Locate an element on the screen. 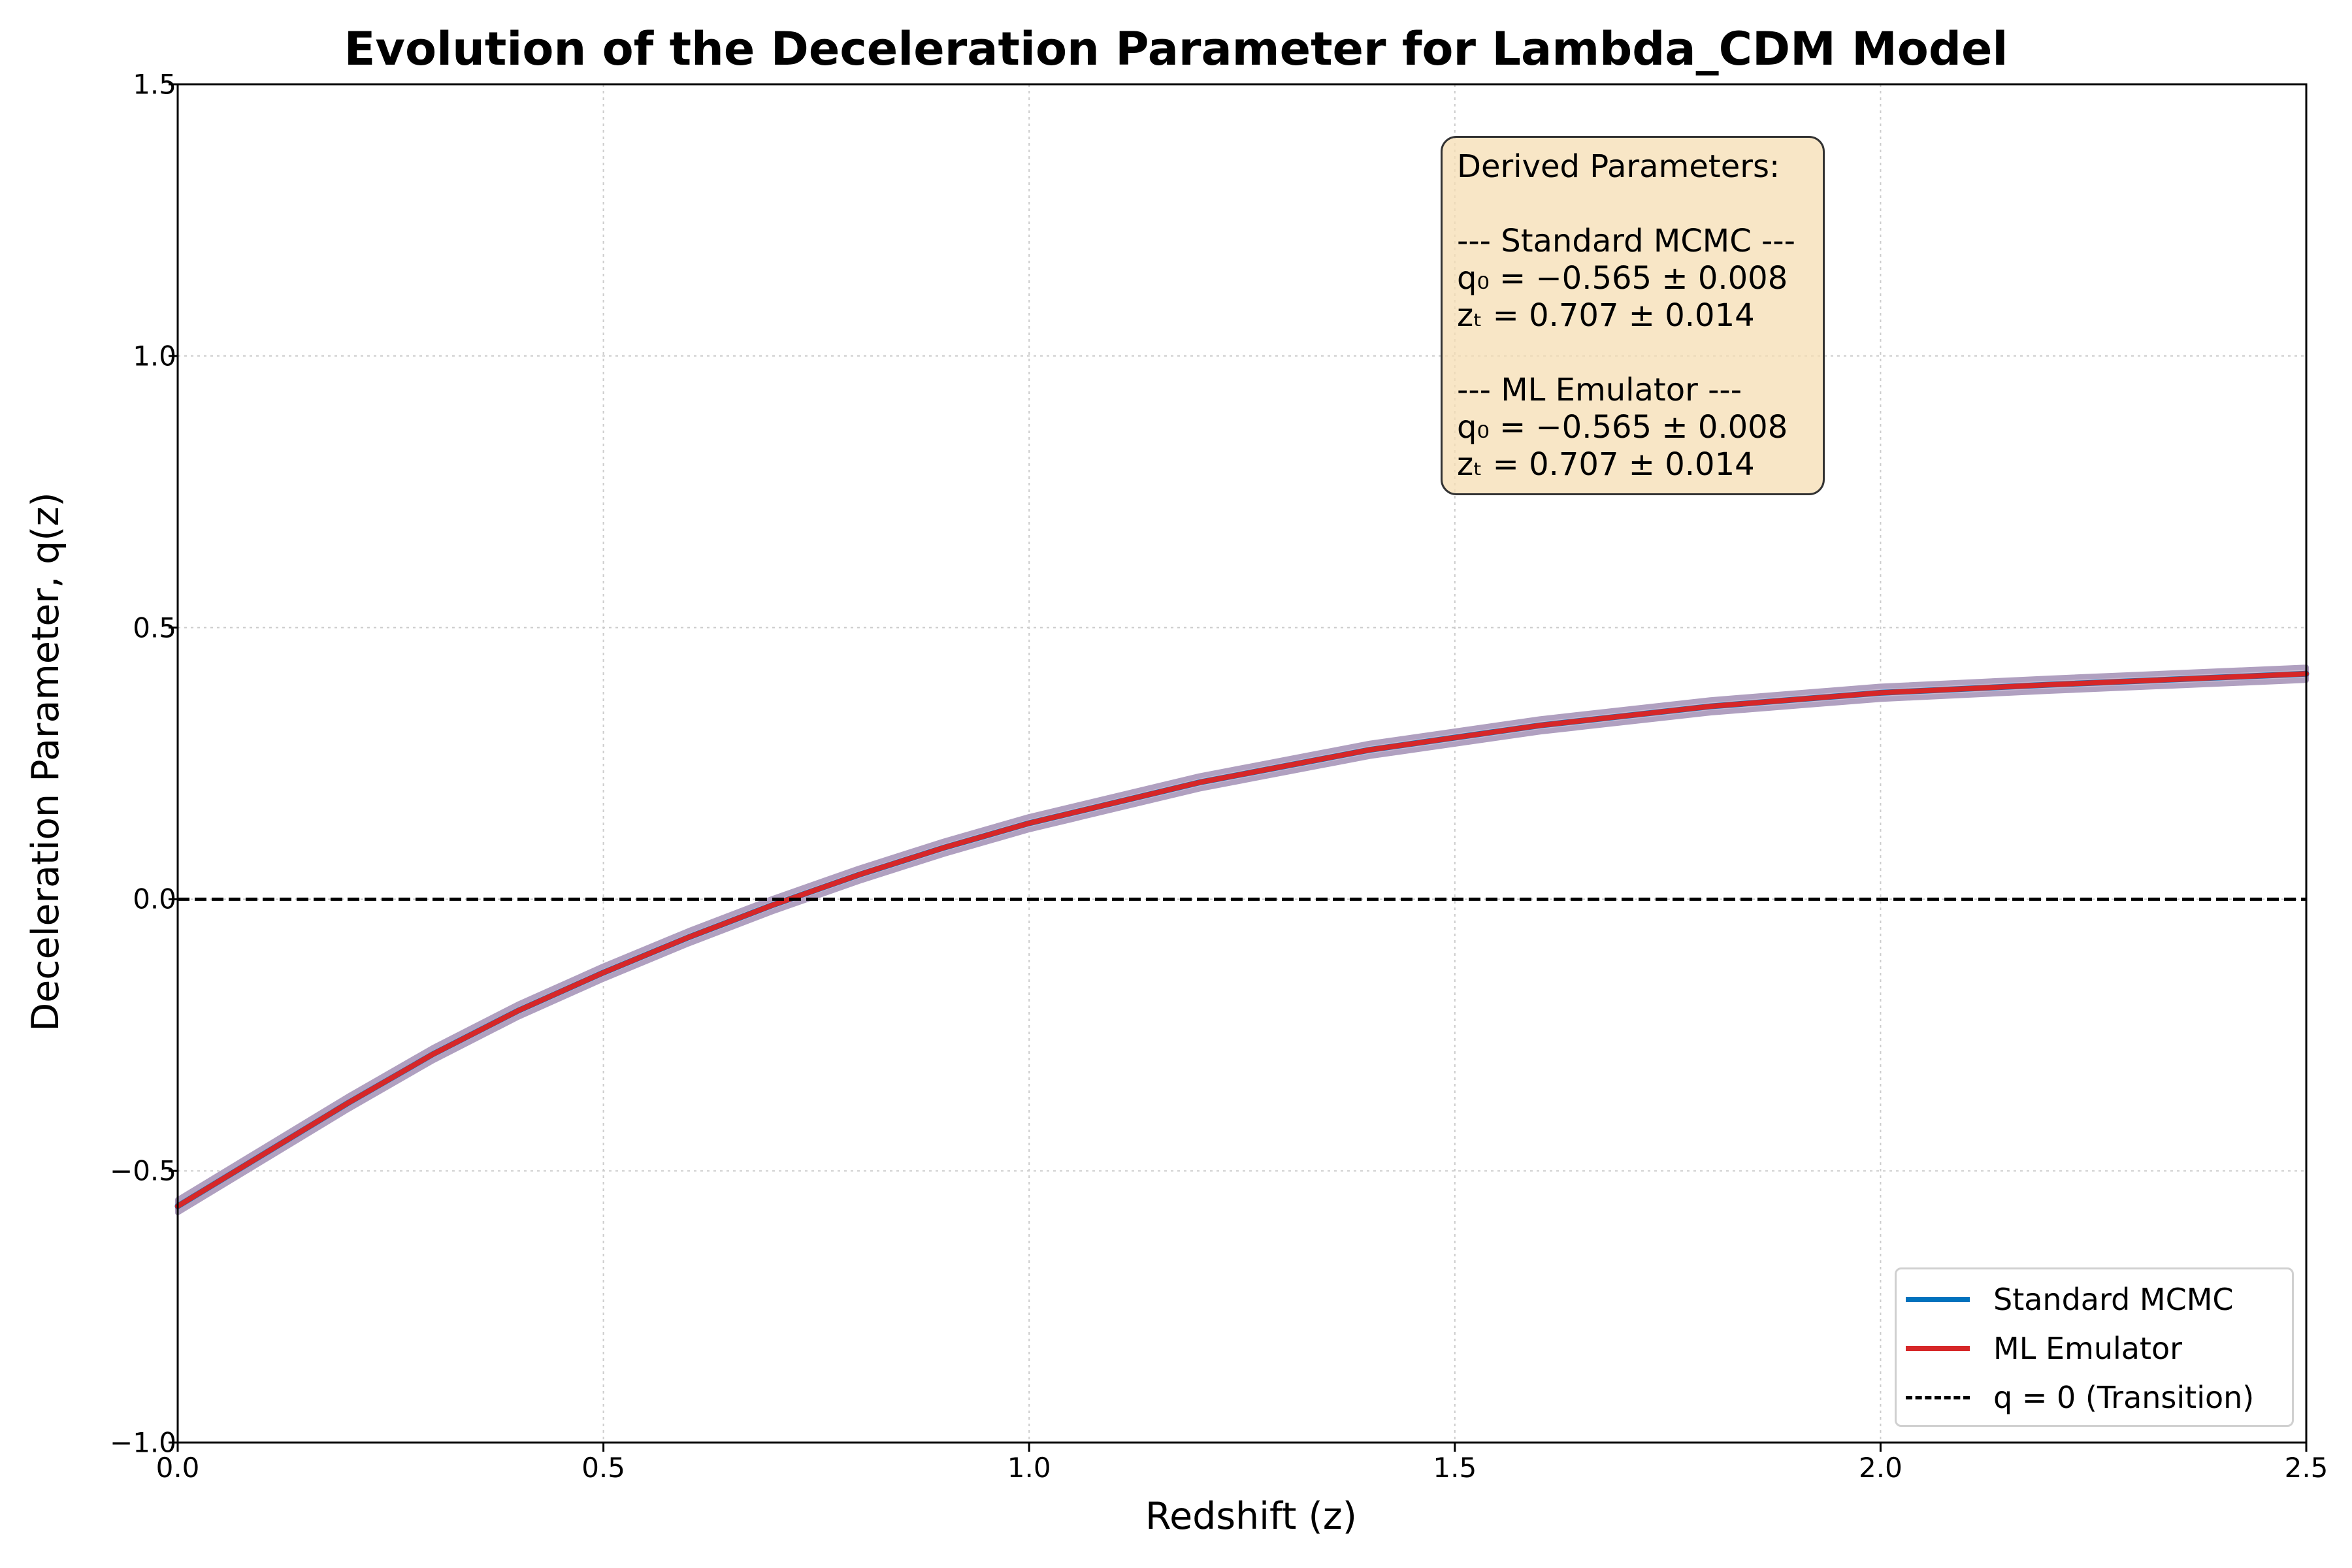 Image resolution: width=2352 pixels, height=1568 pixels. x-axis-label: Redshift (z) is located at coordinates (1251, 1516).